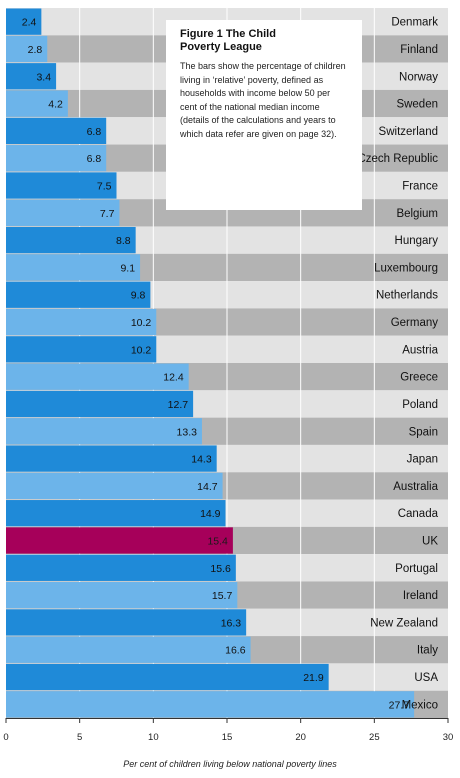 This screenshot has width=460, height=778. I want to click on bar-value-label: 9.8, so click(138, 296).